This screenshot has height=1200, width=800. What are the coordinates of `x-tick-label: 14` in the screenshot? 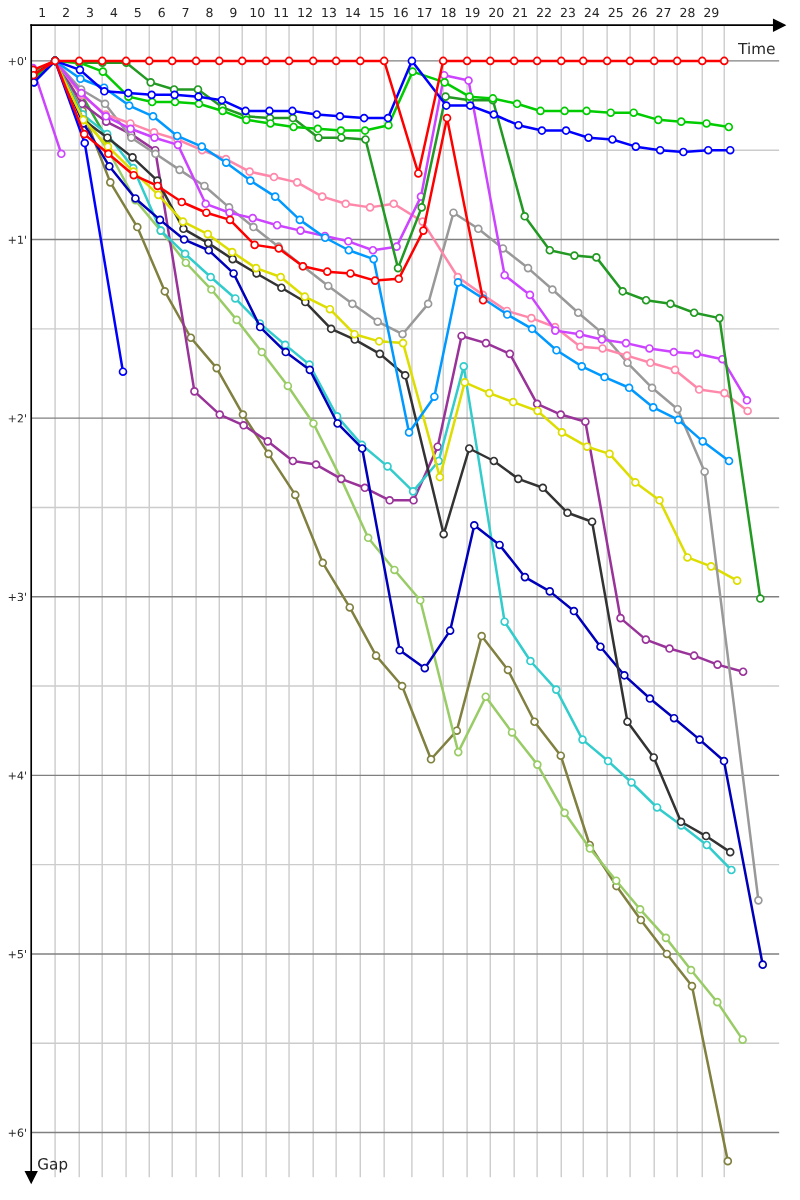 It's located at (353, 12).